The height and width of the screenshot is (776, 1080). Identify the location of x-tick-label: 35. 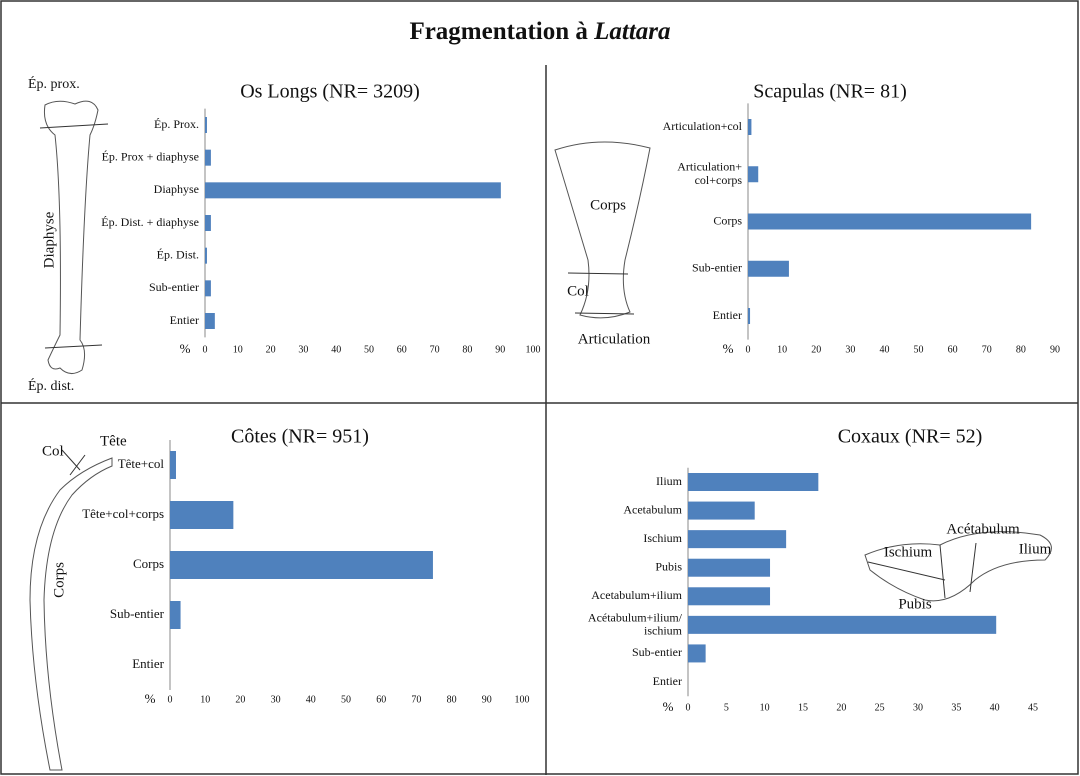
(956, 707).